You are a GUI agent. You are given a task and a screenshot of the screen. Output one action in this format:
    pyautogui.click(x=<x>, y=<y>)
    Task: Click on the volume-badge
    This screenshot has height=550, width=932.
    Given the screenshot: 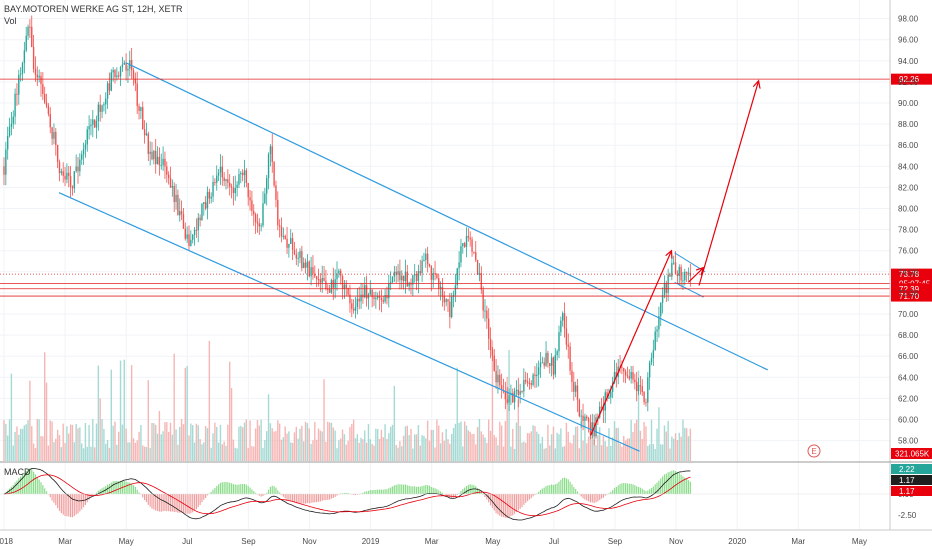 What is the action you would take?
    pyautogui.click(x=911, y=453)
    